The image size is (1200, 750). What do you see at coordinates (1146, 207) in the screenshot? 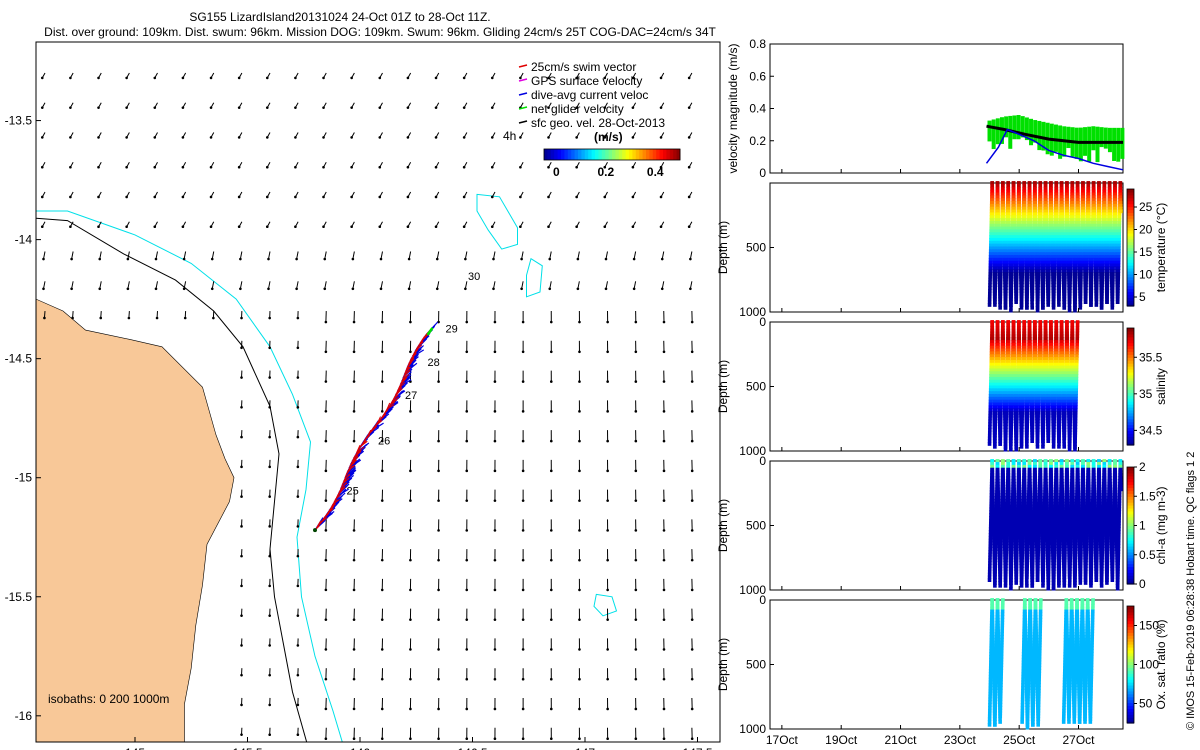
I see `colorbar-tick-label: 25` at bounding box center [1146, 207].